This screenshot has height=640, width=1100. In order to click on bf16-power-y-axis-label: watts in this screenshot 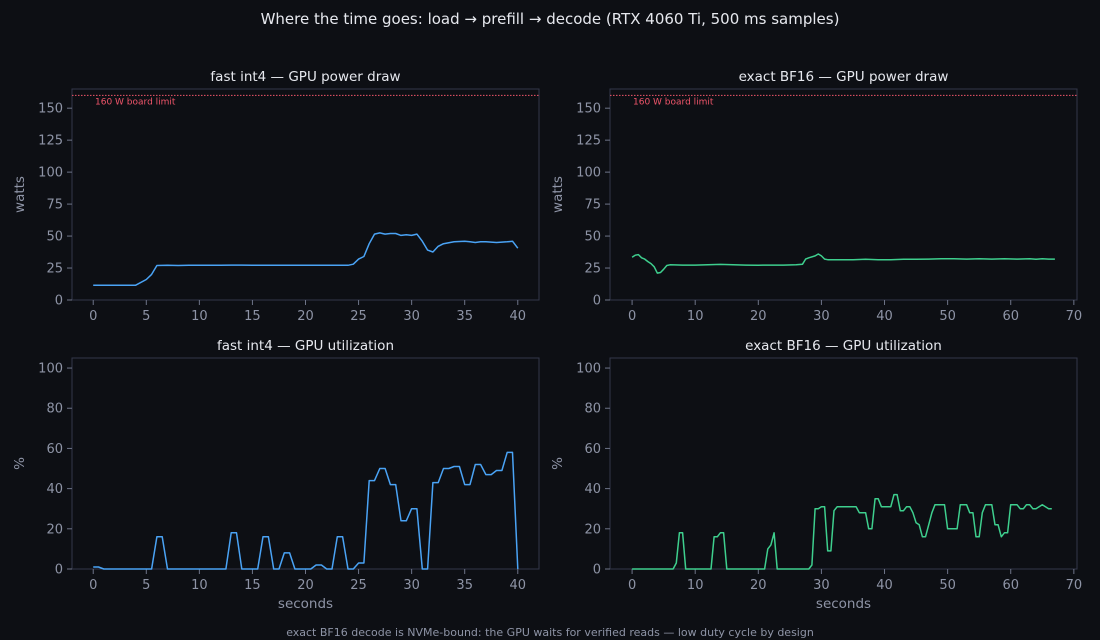, I will do `click(558, 194)`.